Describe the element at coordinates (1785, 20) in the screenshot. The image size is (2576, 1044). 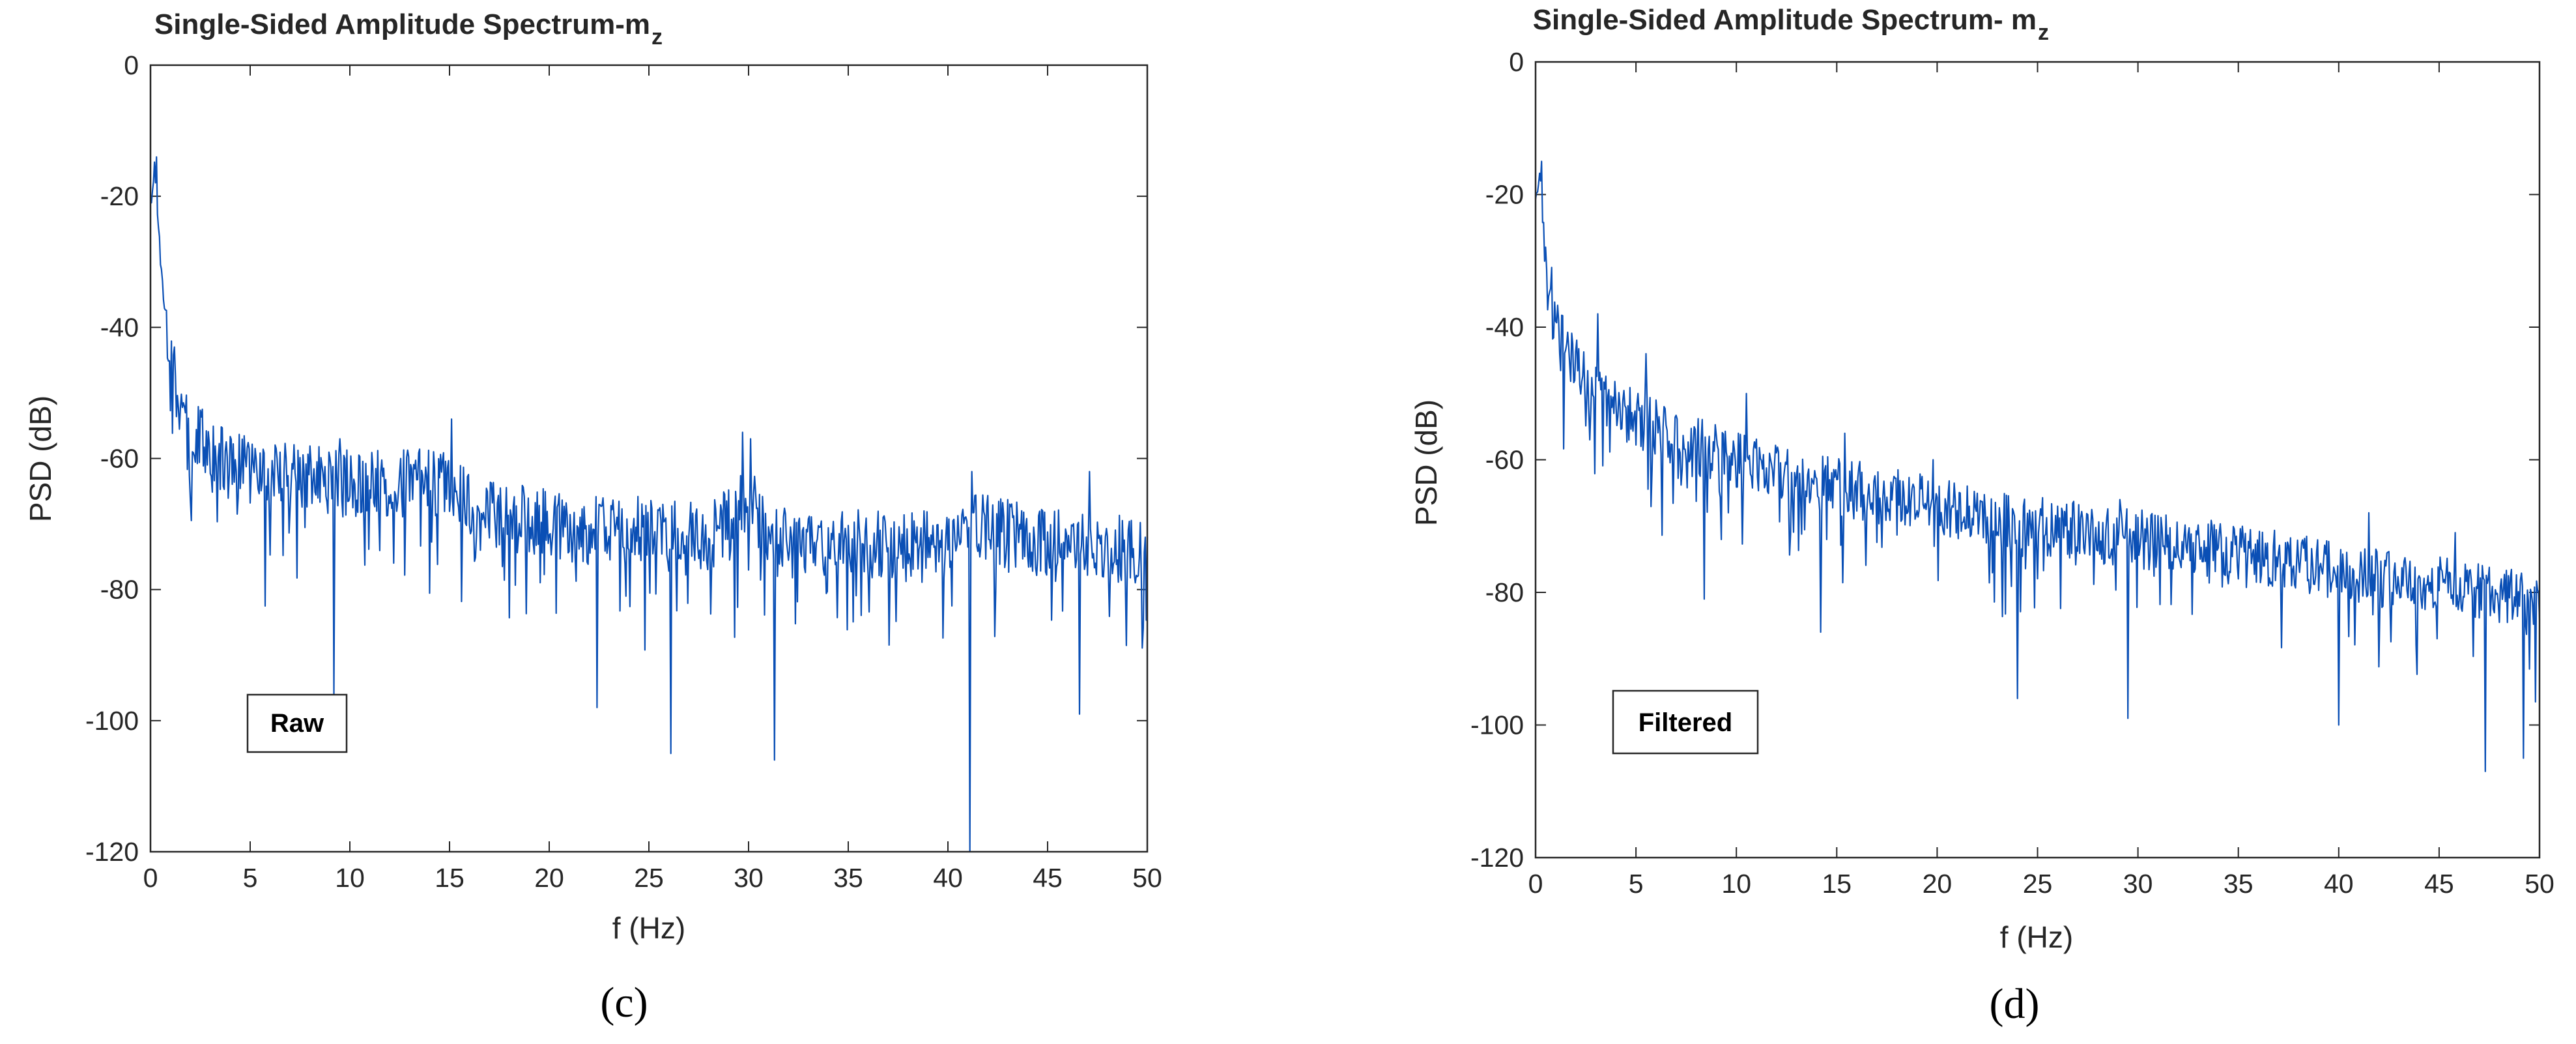
I see `chart-title: Single-Sided Amplitude Spectrum- m` at that location.